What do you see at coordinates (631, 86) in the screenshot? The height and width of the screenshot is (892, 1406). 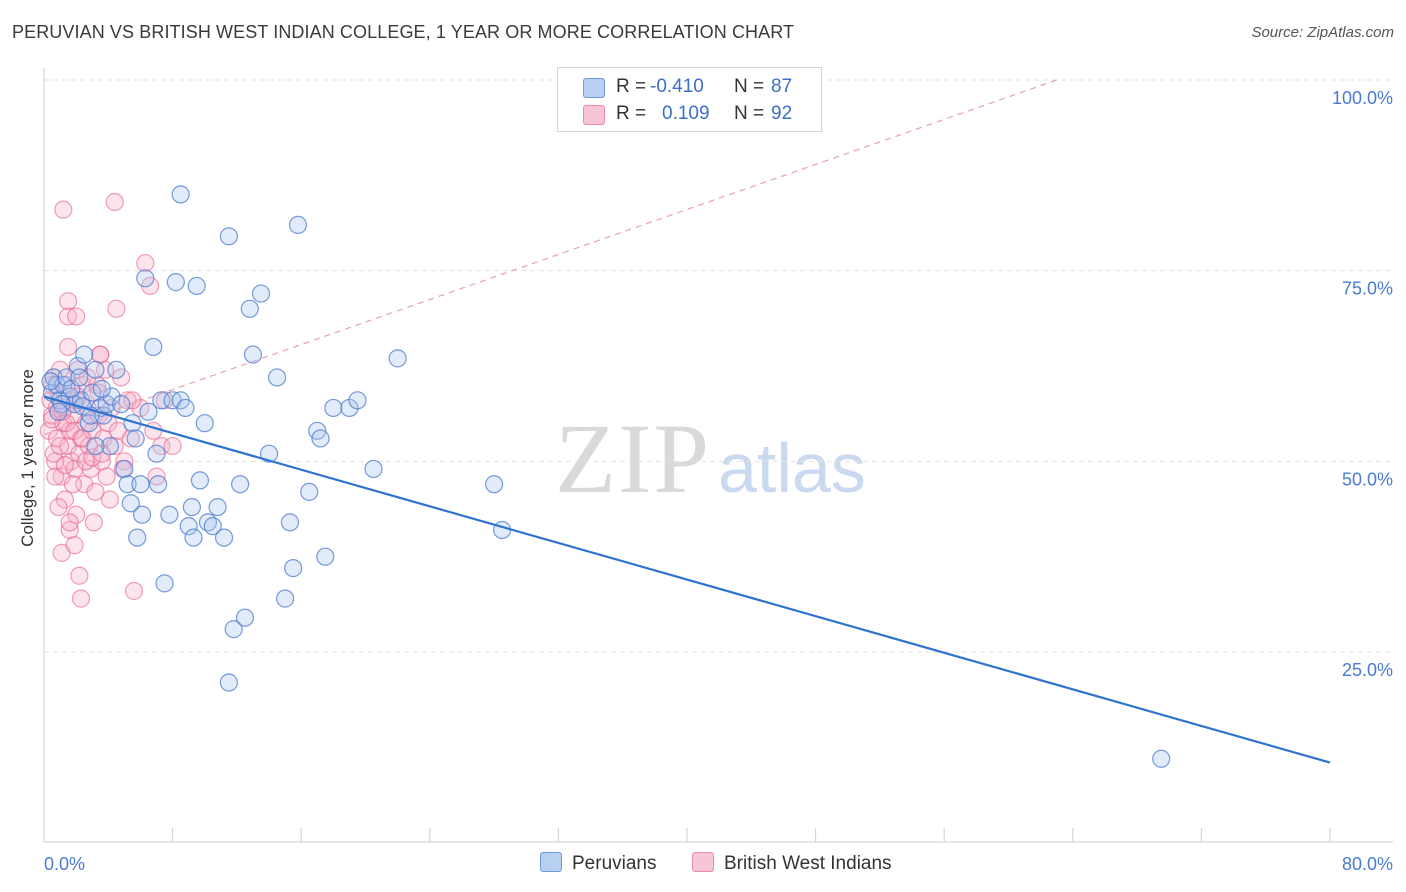 I see `legend-r-label: R =` at bounding box center [631, 86].